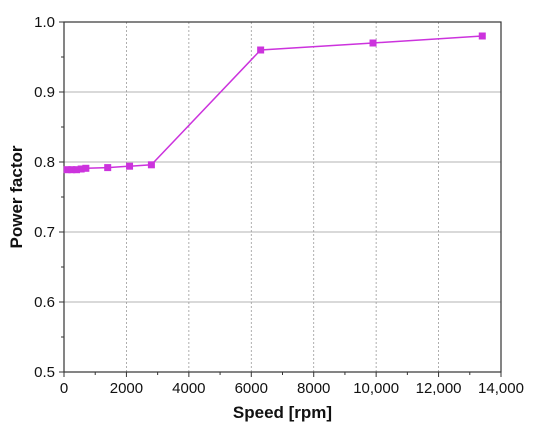 Image resolution: width=550 pixels, height=435 pixels. What do you see at coordinates (126, 388) in the screenshot?
I see `x-tick-label: 2000` at bounding box center [126, 388].